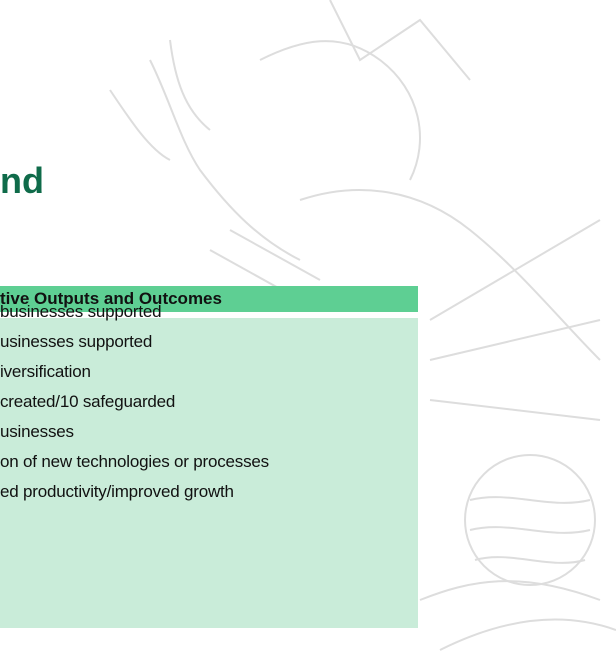  I want to click on table-row: usinesses supported, so click(76, 341).